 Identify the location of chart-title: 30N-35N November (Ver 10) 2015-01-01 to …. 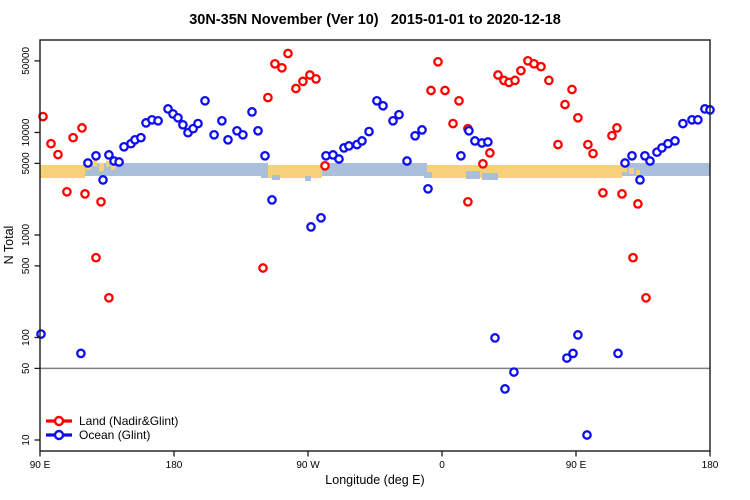
(375, 20).